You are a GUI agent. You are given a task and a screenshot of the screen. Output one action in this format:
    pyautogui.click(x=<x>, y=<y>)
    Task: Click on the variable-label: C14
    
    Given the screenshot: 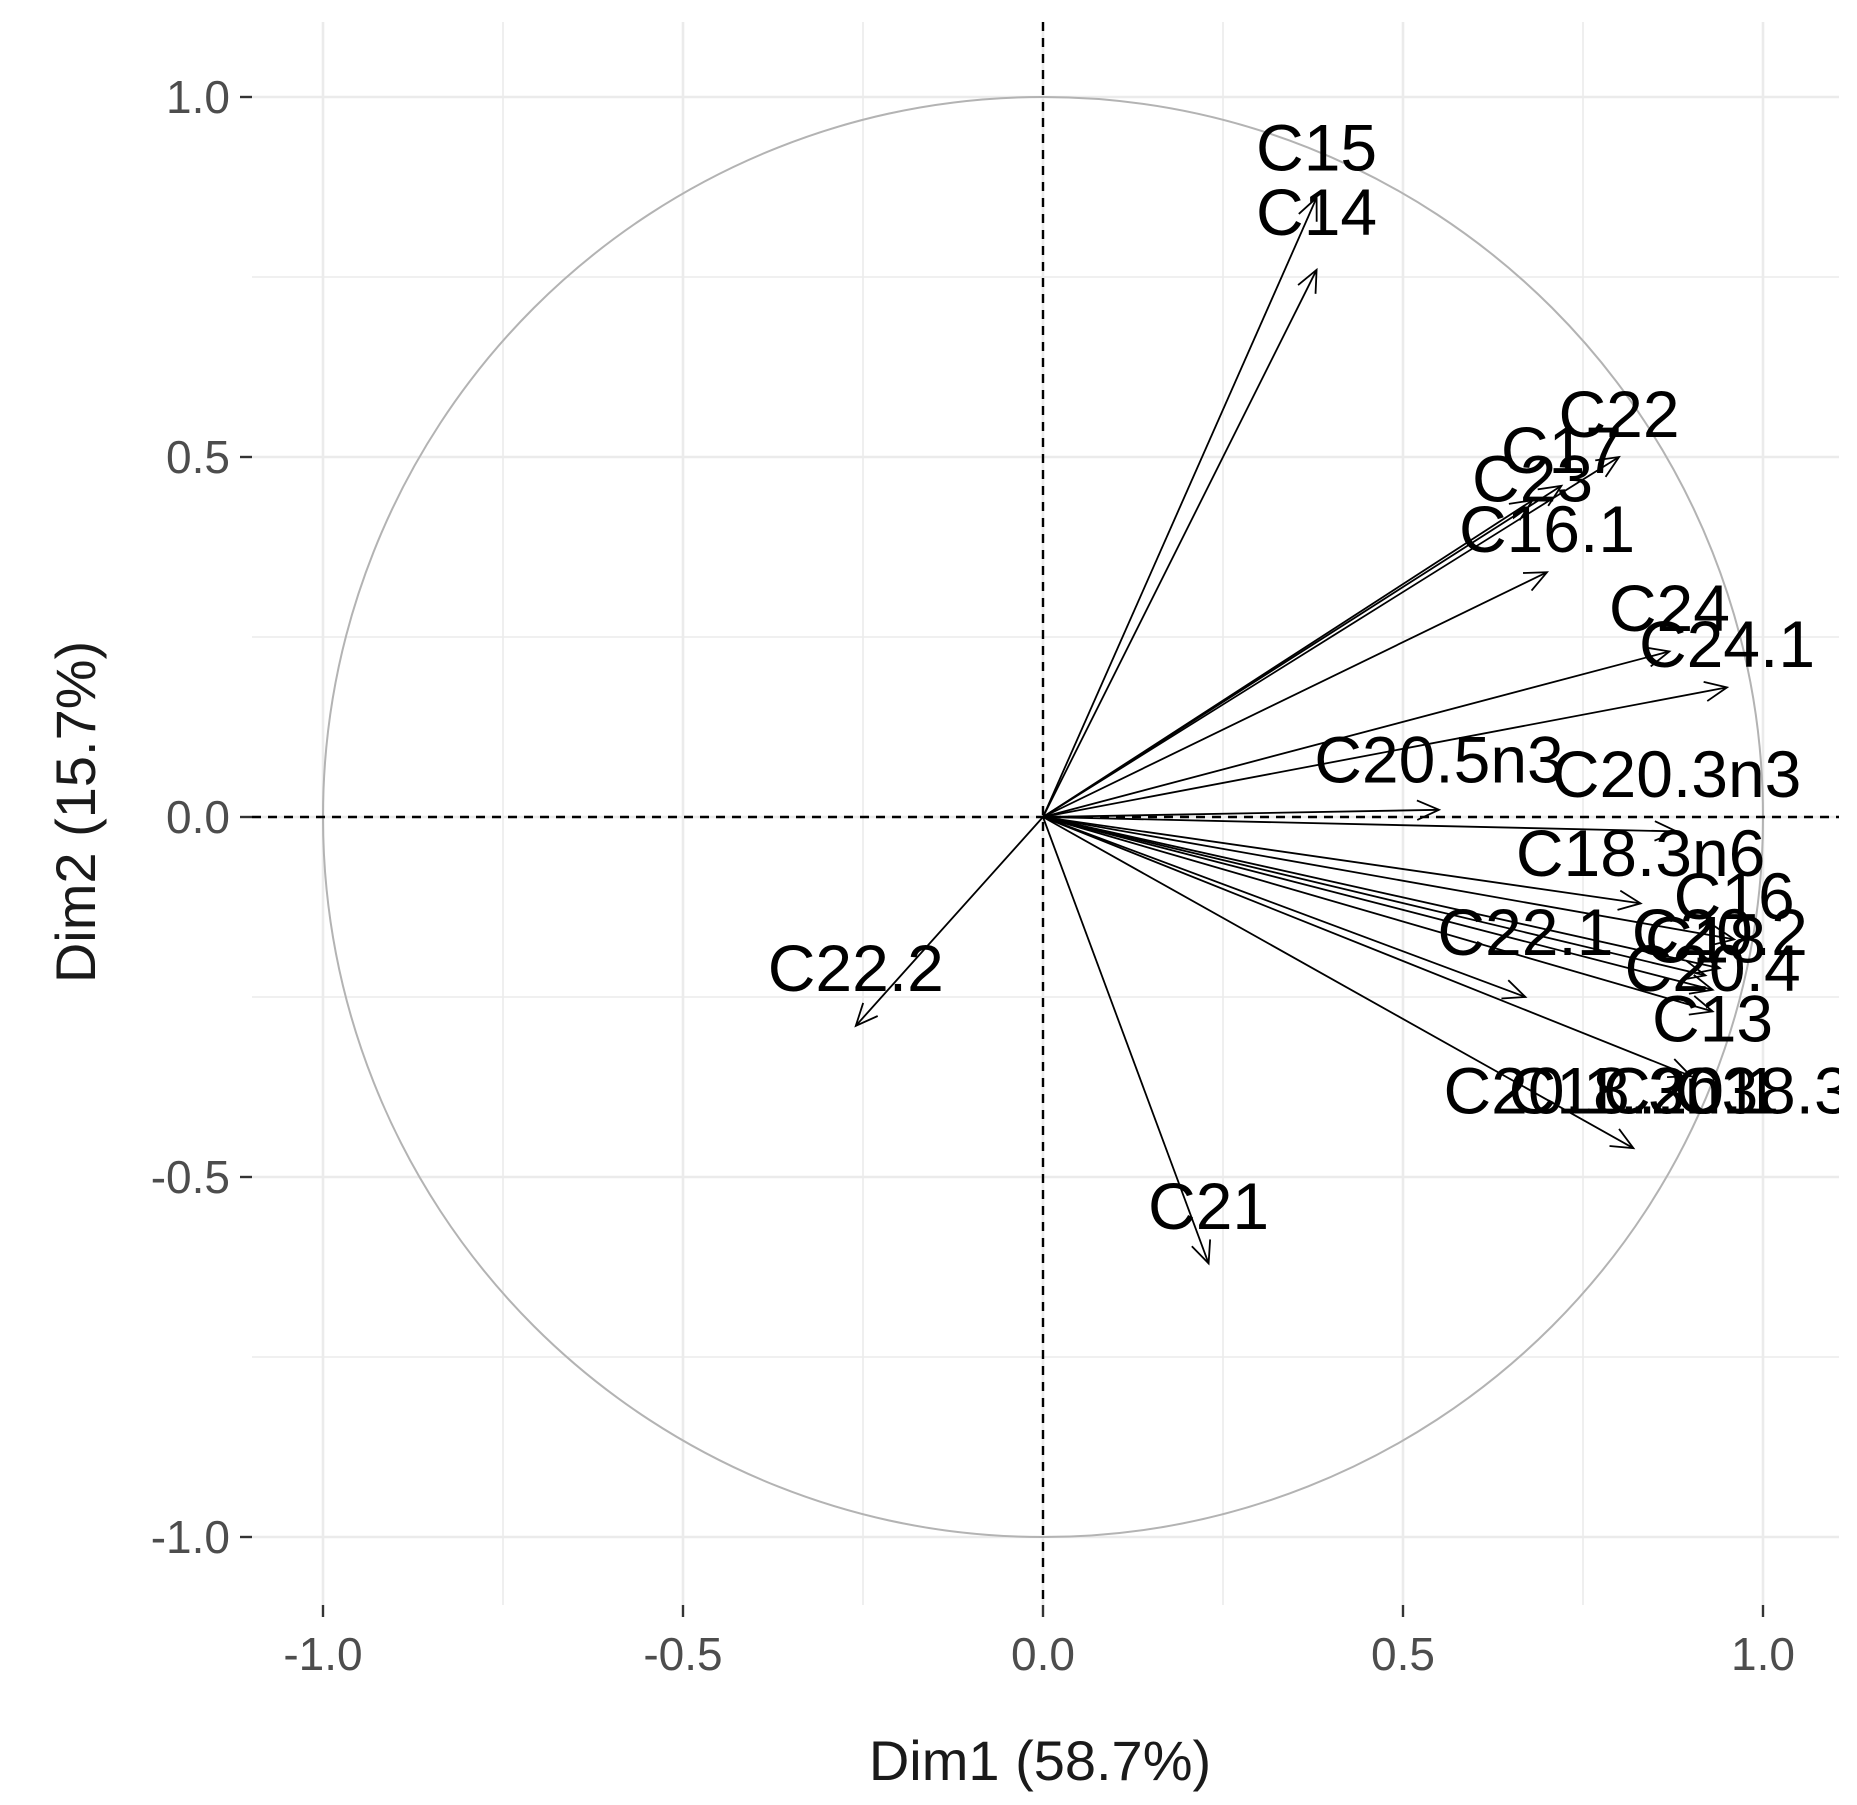 What is the action you would take?
    pyautogui.click(x=1316, y=212)
    